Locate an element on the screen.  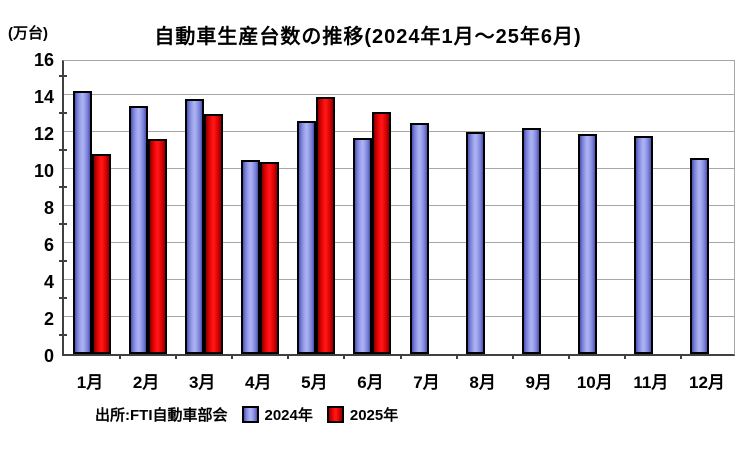
category-cell-4月 is located at coordinates (260, 207).